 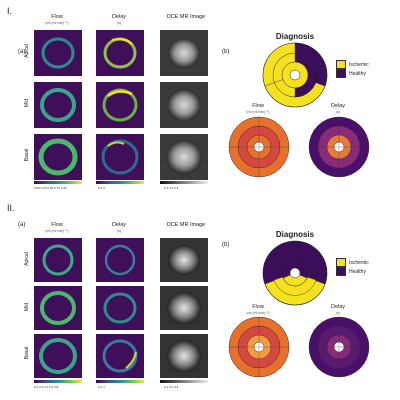 I want to click on section-ii-dce-ticks: 0.1 0.2 0.3, so click(x=171, y=387).